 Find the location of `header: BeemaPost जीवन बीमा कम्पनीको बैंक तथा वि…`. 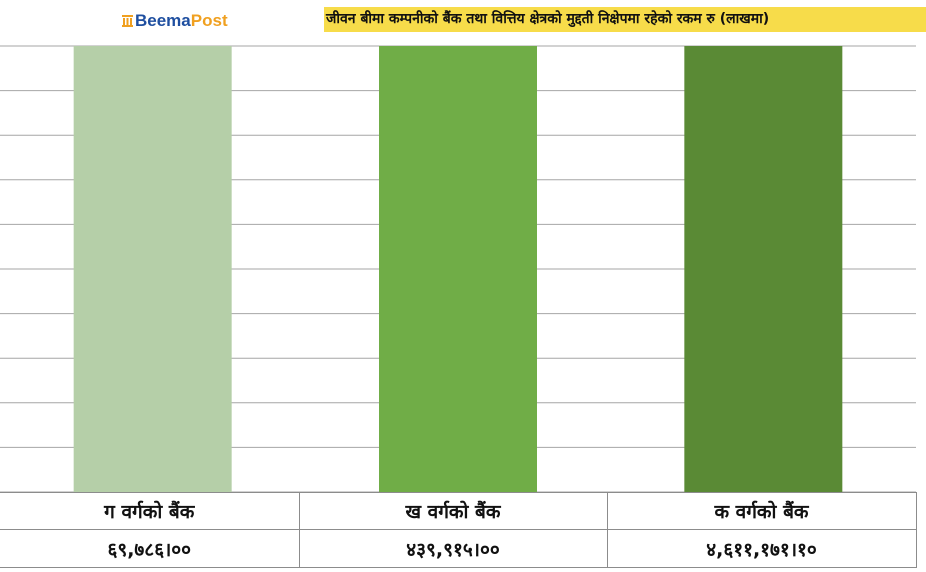

header: BeemaPost जीवन बीमा कम्पनीको बैंक तथा वि… is located at coordinates (463, 23).